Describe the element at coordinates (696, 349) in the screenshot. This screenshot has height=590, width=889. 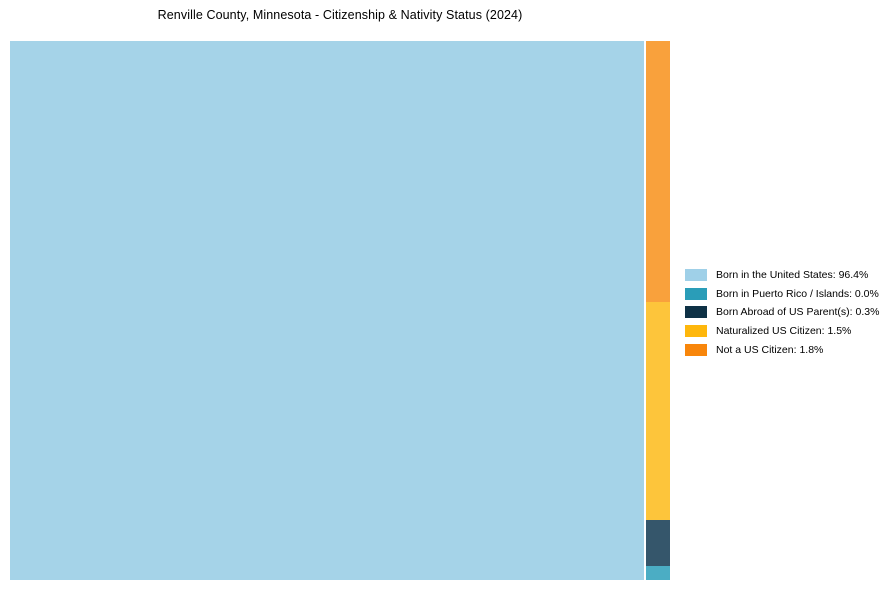
I see `legend-swatch-not-a-us-citizen` at that location.